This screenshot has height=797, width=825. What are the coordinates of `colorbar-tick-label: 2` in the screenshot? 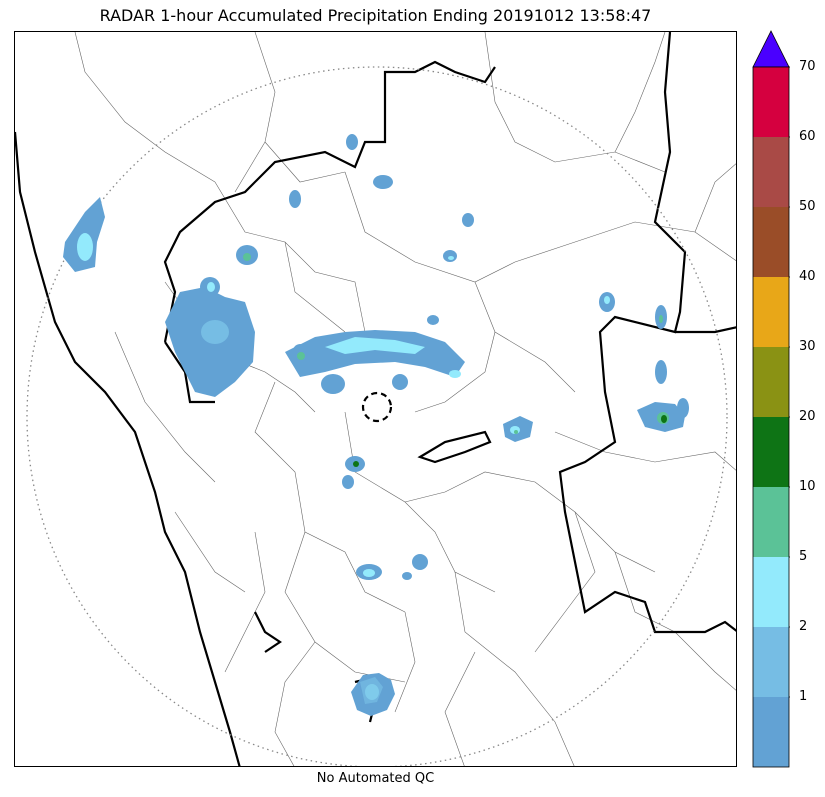 It's located at (803, 626).